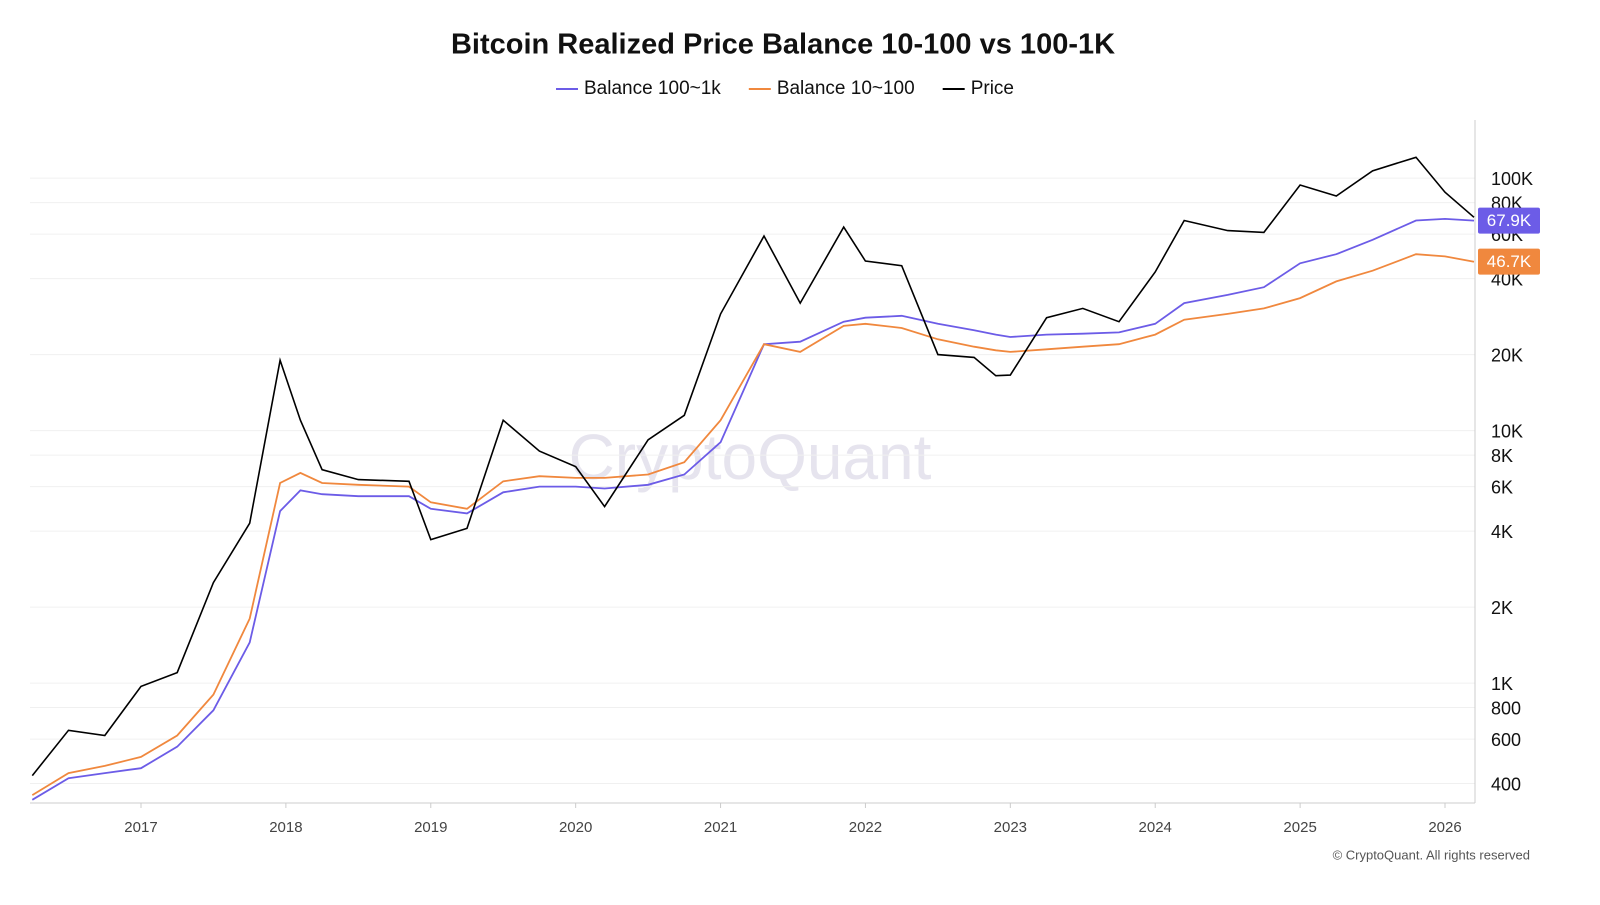 Image resolution: width=1600 pixels, height=905 pixels. What do you see at coordinates (1502, 608) in the screenshot?
I see `y-tick-label: 2K` at bounding box center [1502, 608].